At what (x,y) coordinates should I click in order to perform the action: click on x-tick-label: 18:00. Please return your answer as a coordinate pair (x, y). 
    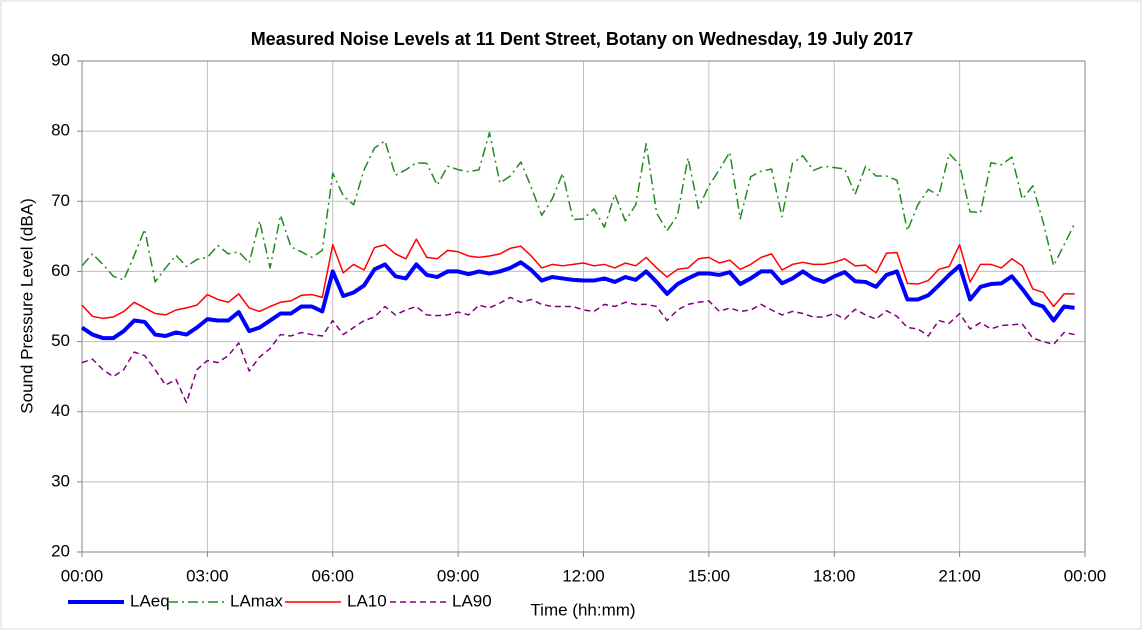
    Looking at the image, I should click on (834, 575).